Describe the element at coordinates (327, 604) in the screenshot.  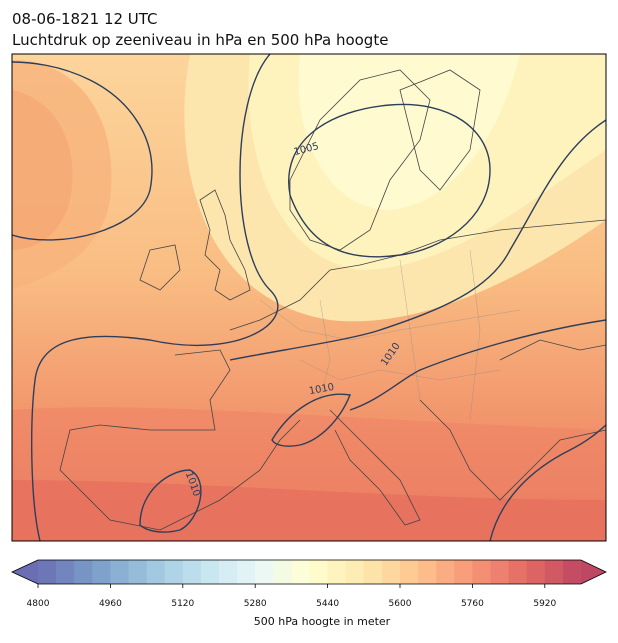
I see `colorbar-tick-label: 5440` at that location.